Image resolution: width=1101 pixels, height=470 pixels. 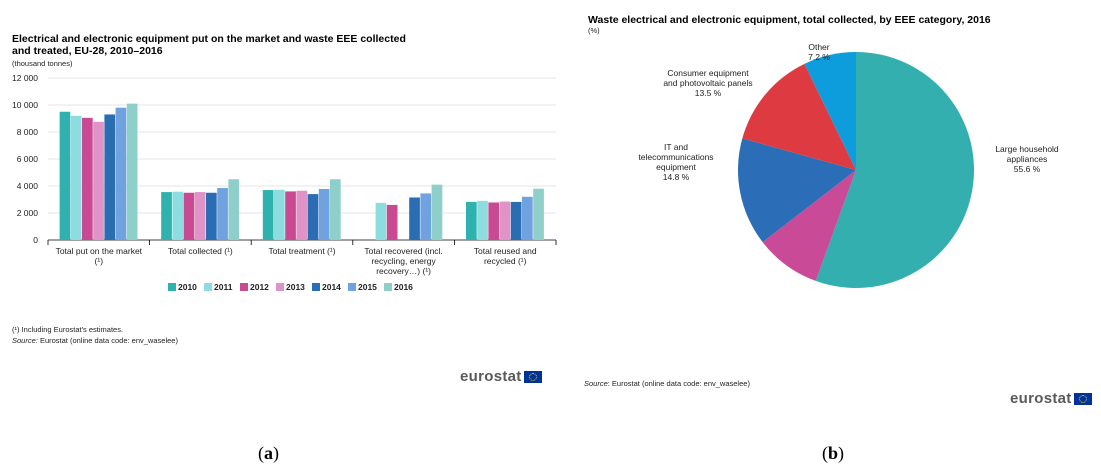 What do you see at coordinates (28, 132) in the screenshot?
I see `y-tick-label: 8 000` at bounding box center [28, 132].